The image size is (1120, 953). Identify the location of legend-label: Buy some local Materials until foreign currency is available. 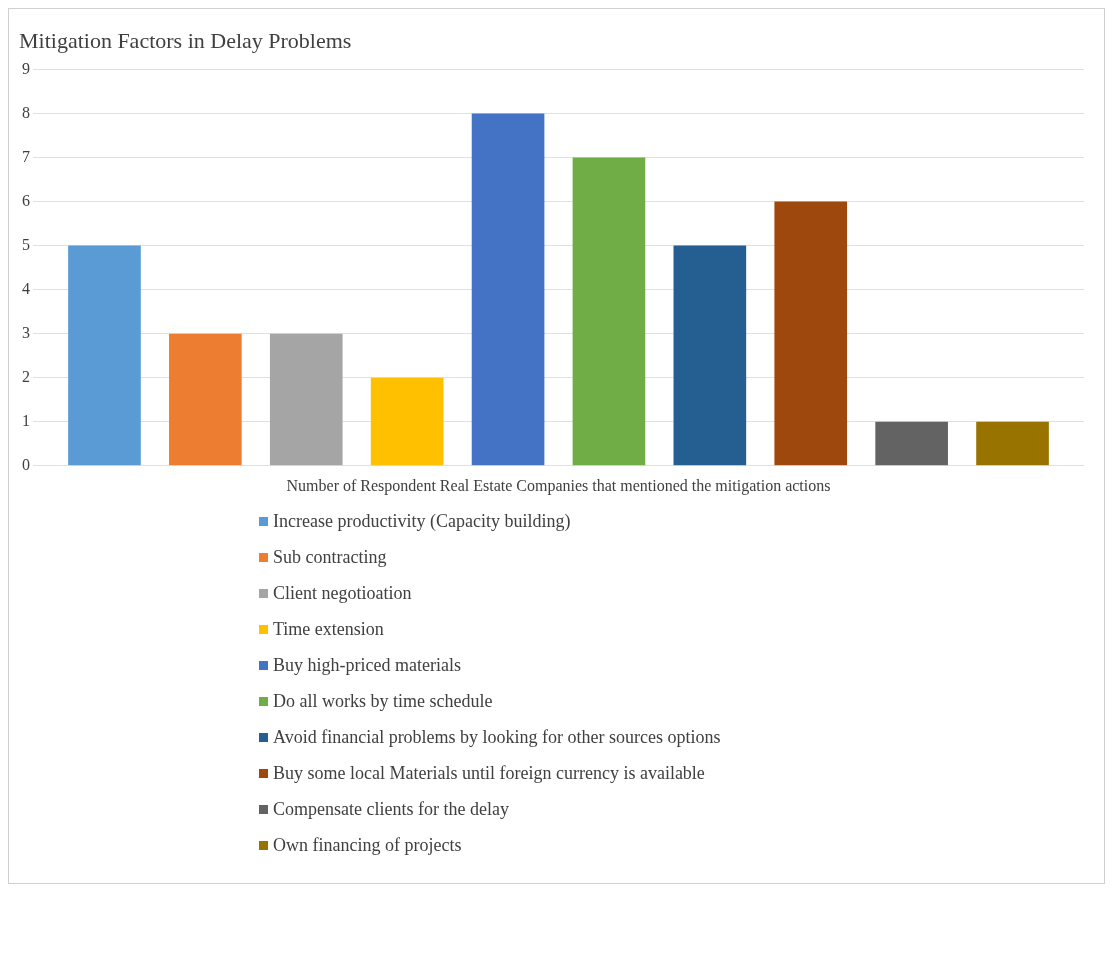
(489, 773).